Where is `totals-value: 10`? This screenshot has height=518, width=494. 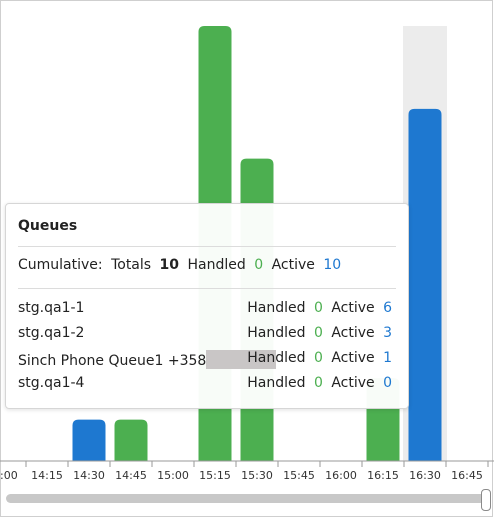
totals-value: 10 is located at coordinates (169, 265).